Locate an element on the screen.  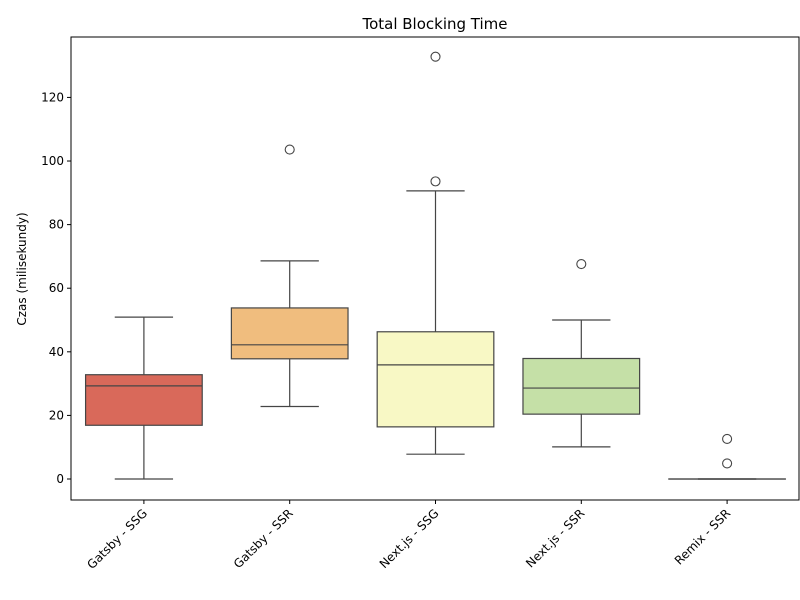
y-axis-label: Czas (milisekundy) is located at coordinates (22, 268).